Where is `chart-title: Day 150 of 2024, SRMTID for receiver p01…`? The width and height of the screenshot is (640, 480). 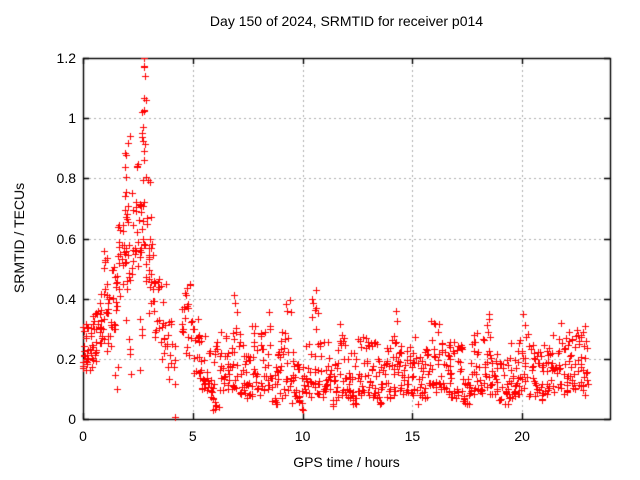
chart-title: Day 150 of 2024, SRMTID for receiver p01… is located at coordinates (346, 21).